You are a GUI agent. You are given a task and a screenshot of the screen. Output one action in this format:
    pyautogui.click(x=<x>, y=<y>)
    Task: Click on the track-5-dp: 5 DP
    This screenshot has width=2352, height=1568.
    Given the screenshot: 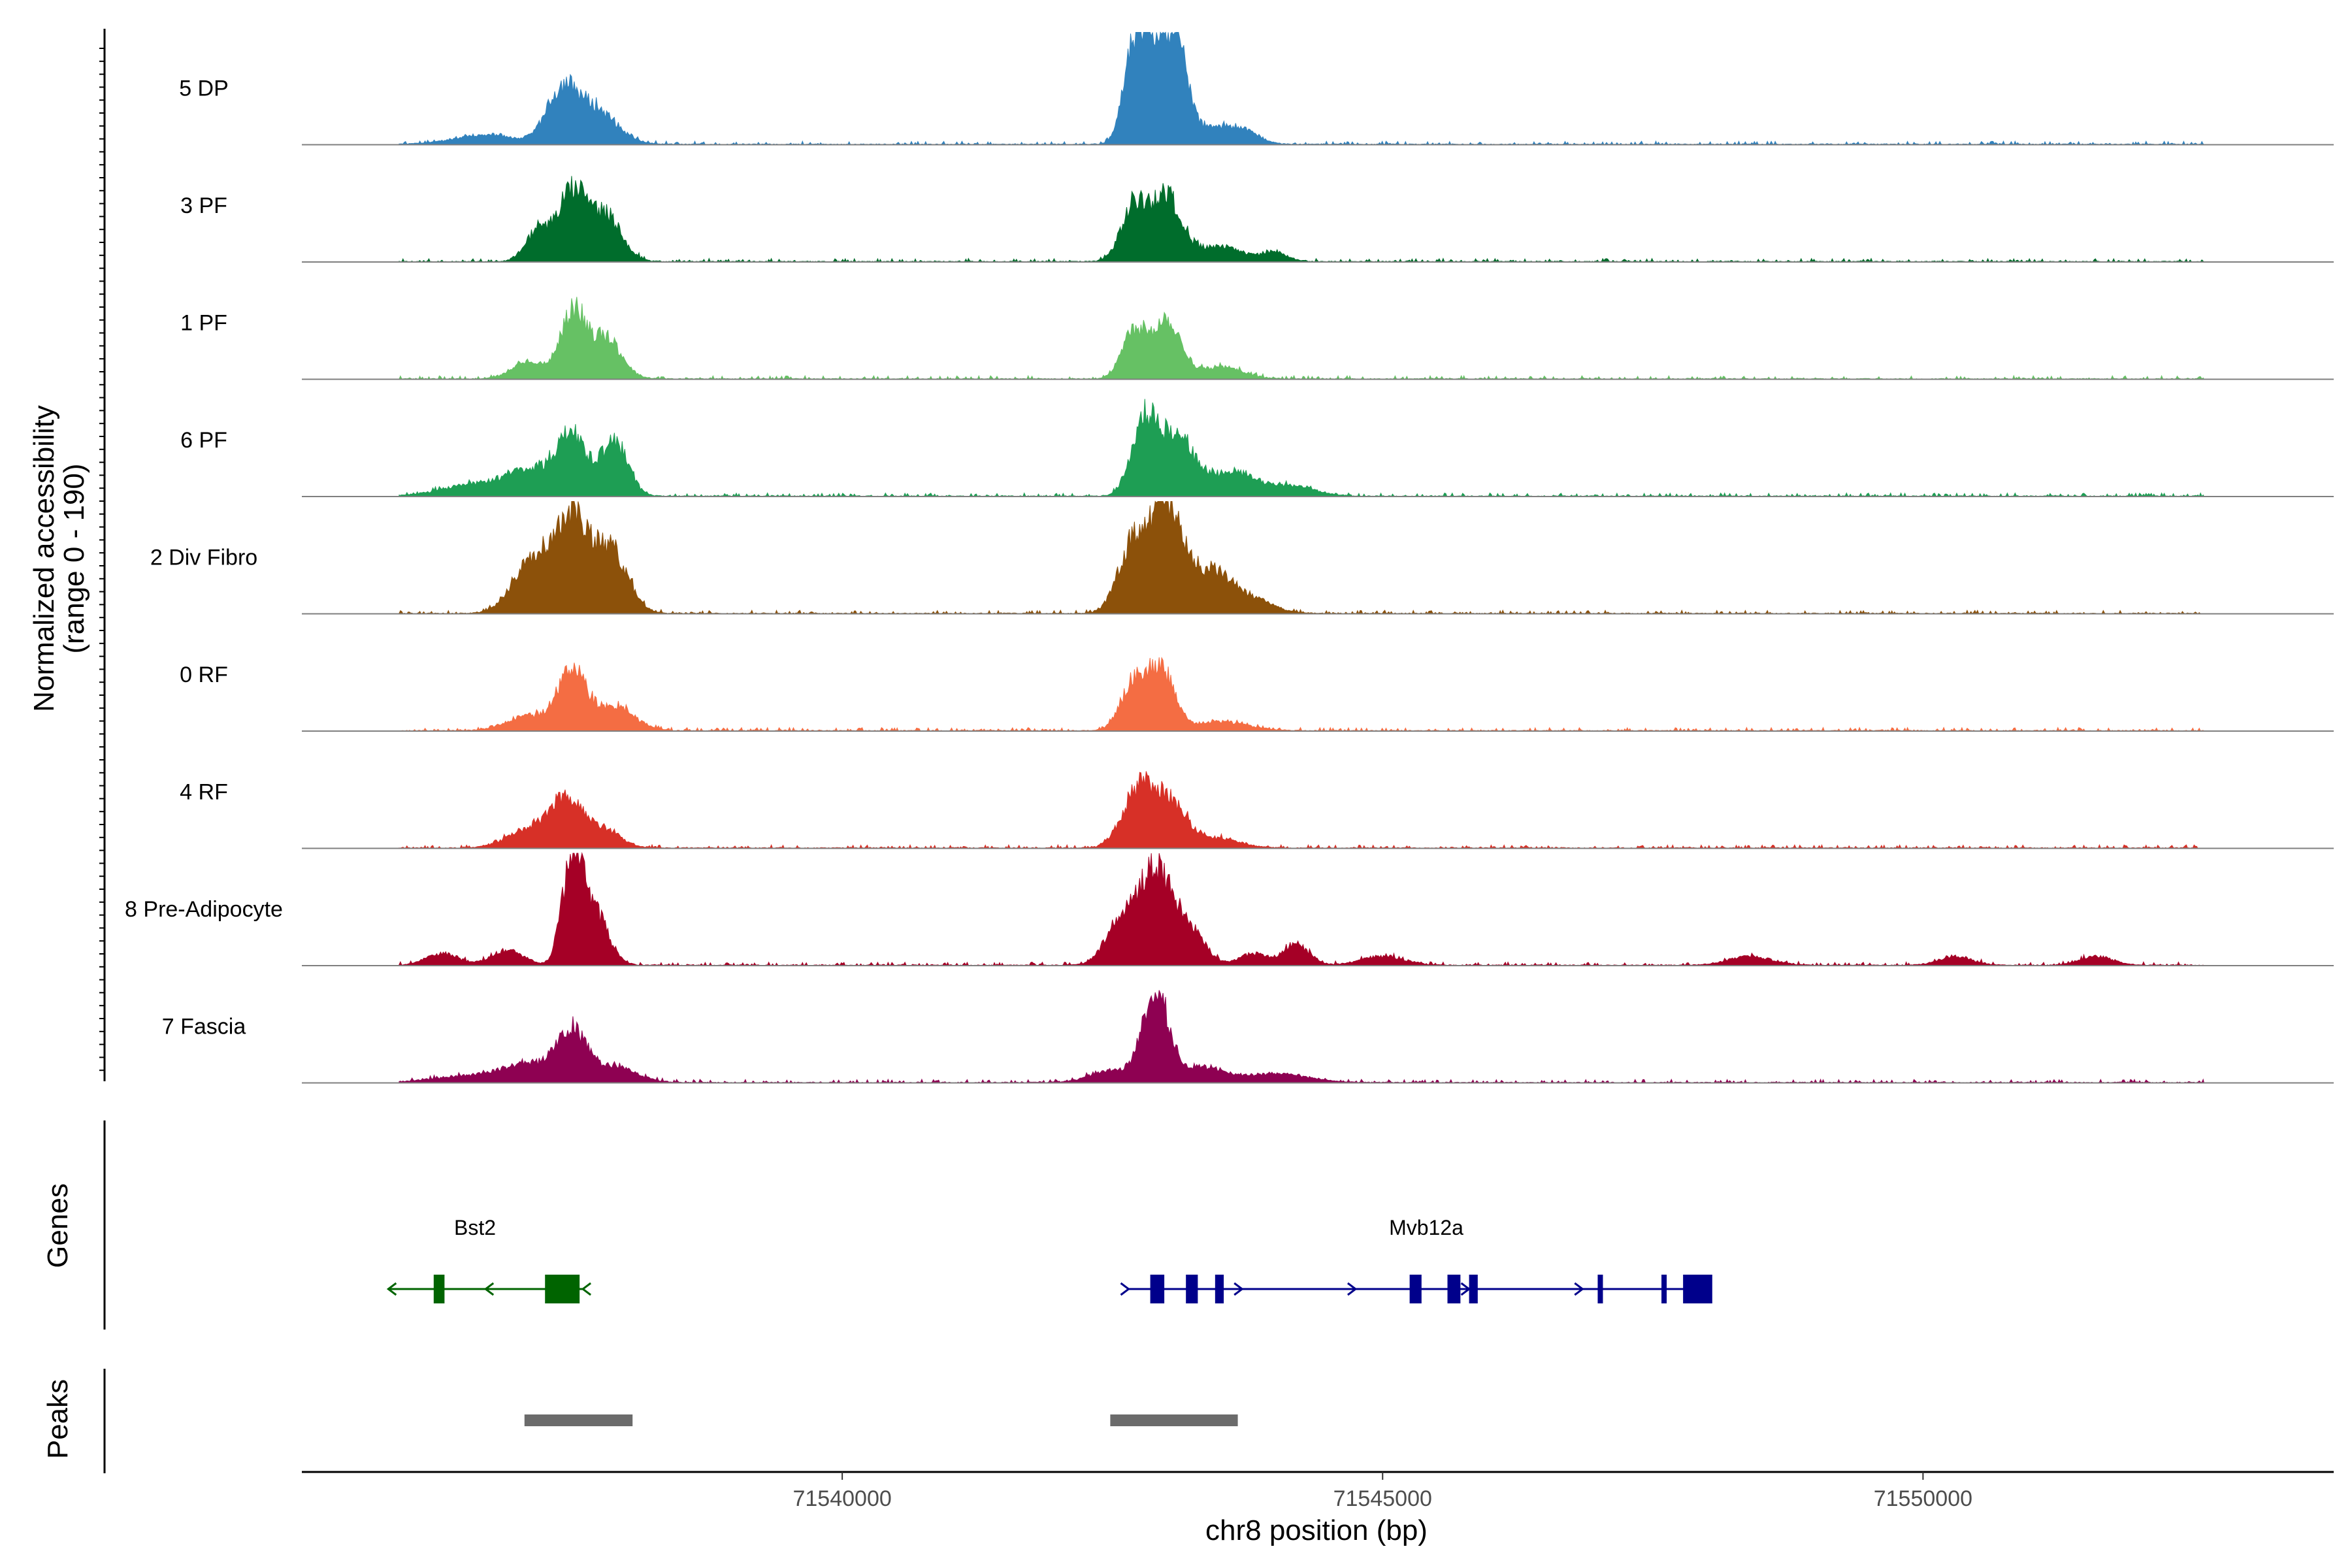 What is the action you would take?
    pyautogui.click(x=1256, y=88)
    